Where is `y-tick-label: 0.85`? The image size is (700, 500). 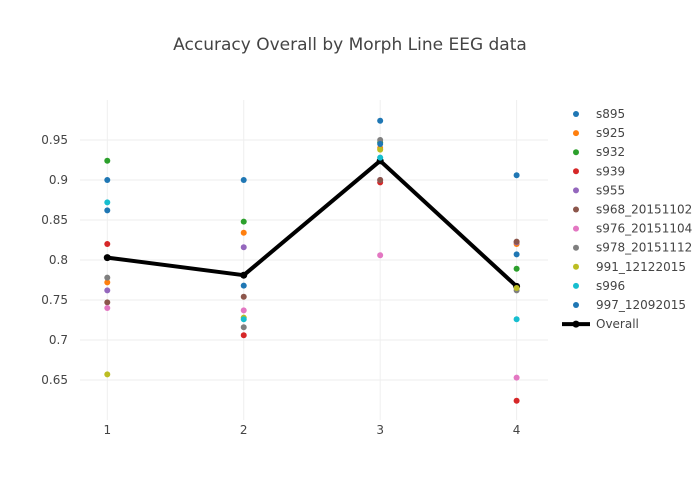
y-tick-label: 0.85 is located at coordinates (54, 220).